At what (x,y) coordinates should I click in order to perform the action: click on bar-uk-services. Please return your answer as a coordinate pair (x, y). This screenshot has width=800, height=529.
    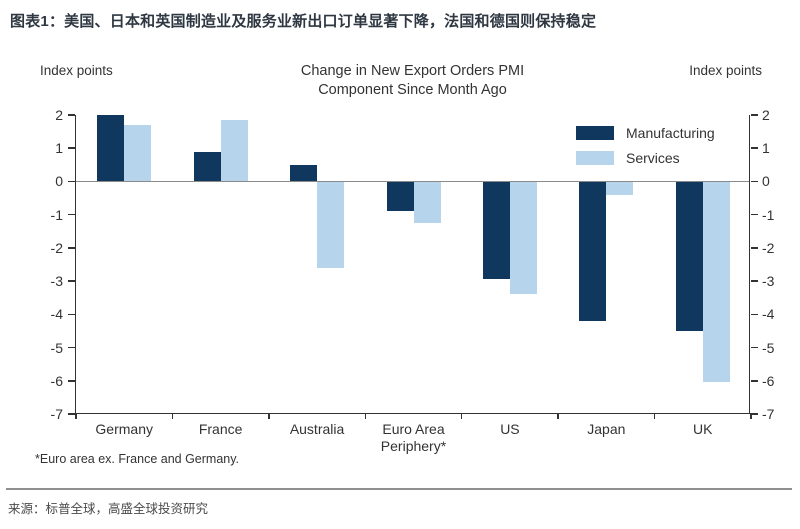
    Looking at the image, I should click on (716, 282).